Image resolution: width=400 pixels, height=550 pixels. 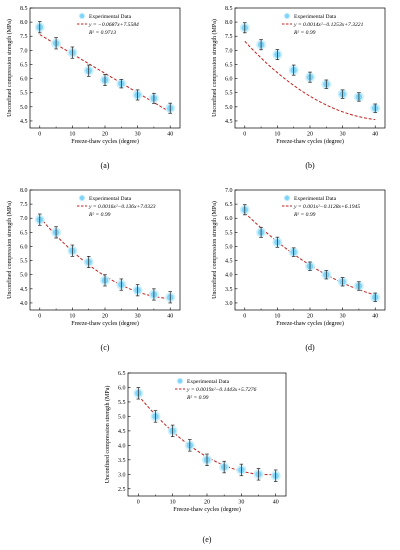 I want to click on y-tick-label: 8.0, so click(x=229, y=23).